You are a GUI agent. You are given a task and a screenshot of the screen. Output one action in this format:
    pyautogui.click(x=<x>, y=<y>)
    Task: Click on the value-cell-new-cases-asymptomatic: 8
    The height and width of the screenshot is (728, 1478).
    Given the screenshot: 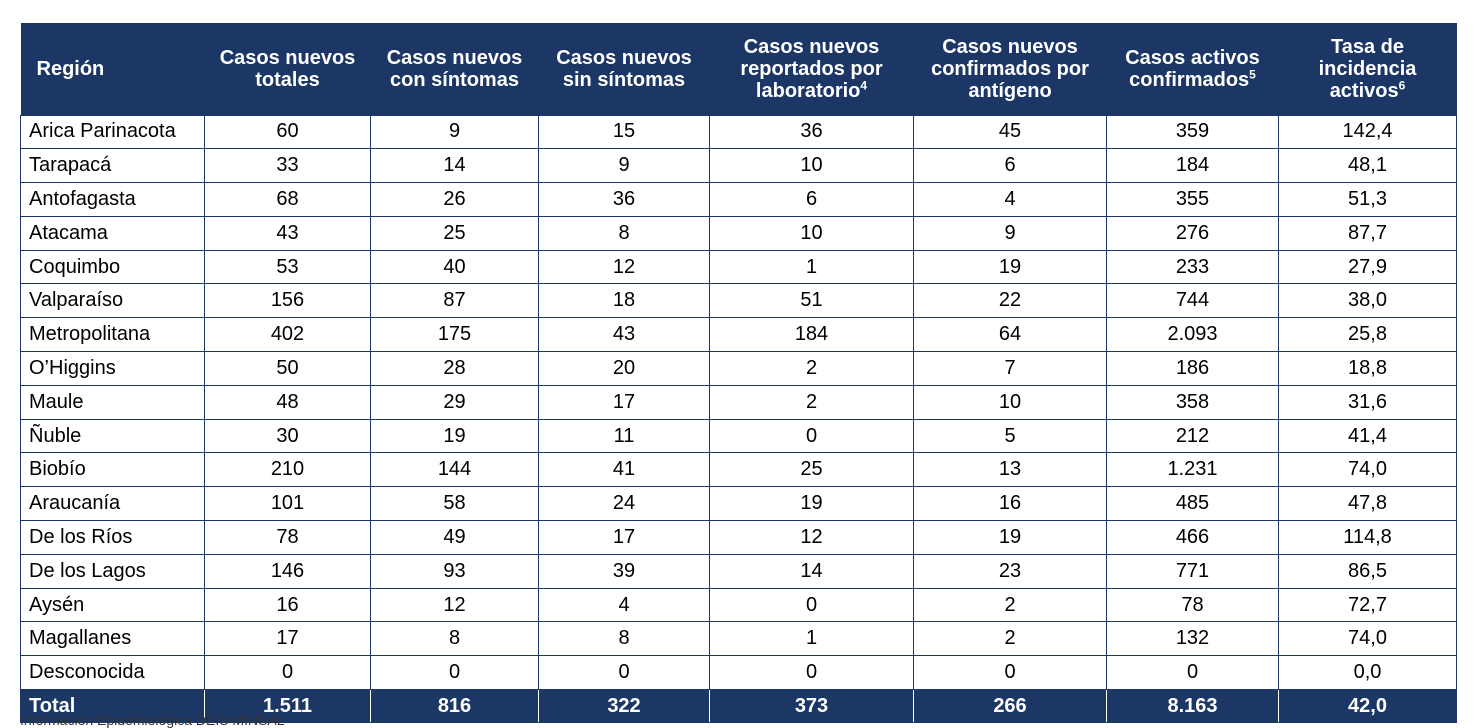 What is the action you would take?
    pyautogui.click(x=624, y=233)
    